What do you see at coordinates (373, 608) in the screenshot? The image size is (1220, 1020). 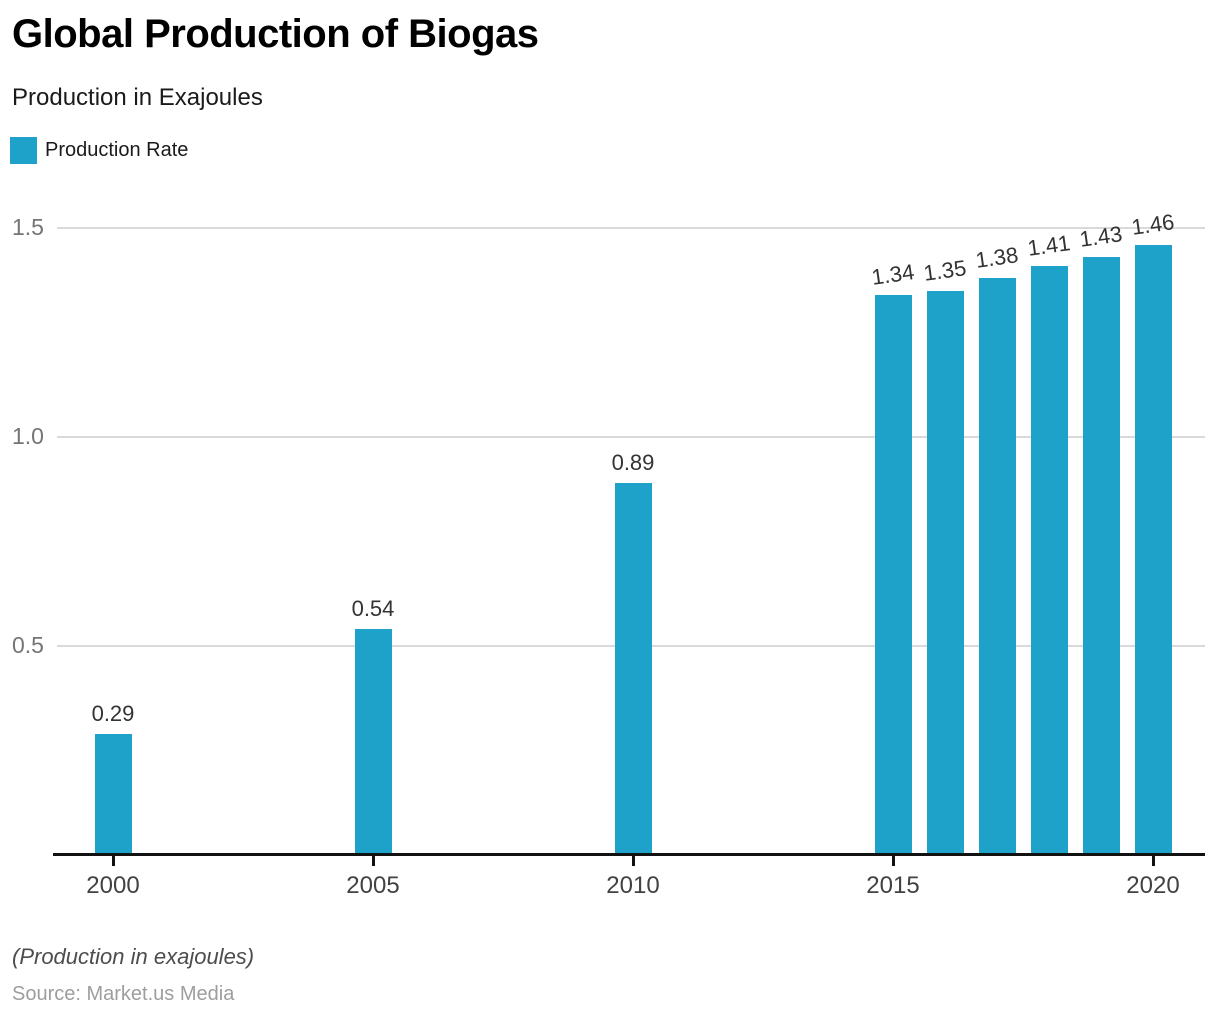 I see `bar-value-label: 0.54` at bounding box center [373, 608].